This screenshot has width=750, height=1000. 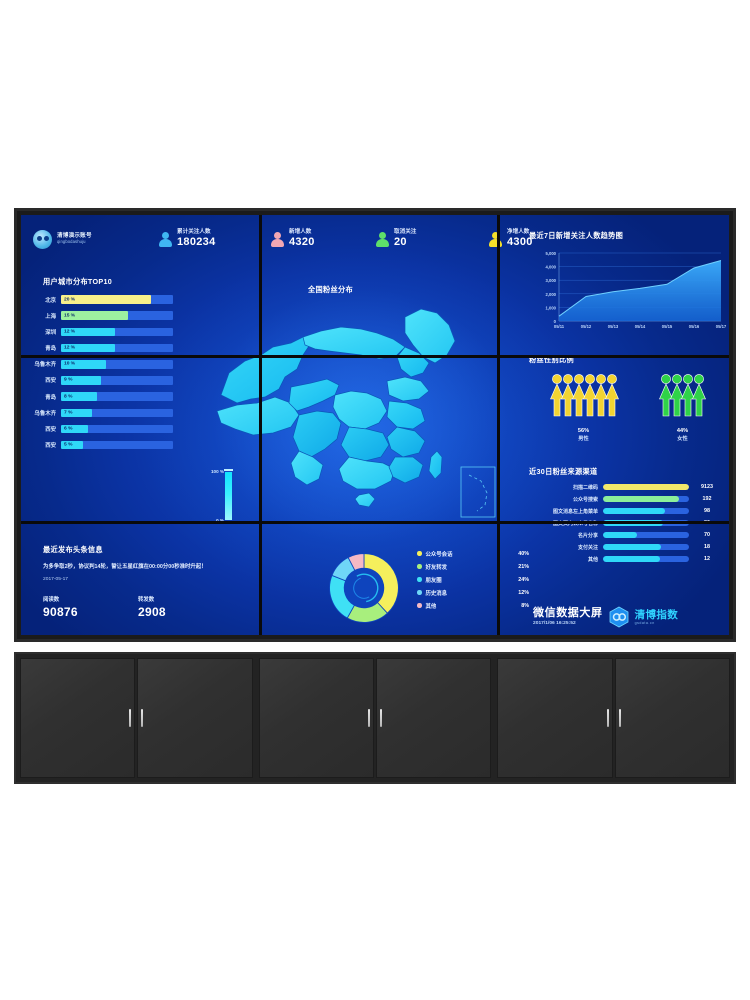 I want to click on source-bar-row: 其他 12, so click(x=629, y=559).